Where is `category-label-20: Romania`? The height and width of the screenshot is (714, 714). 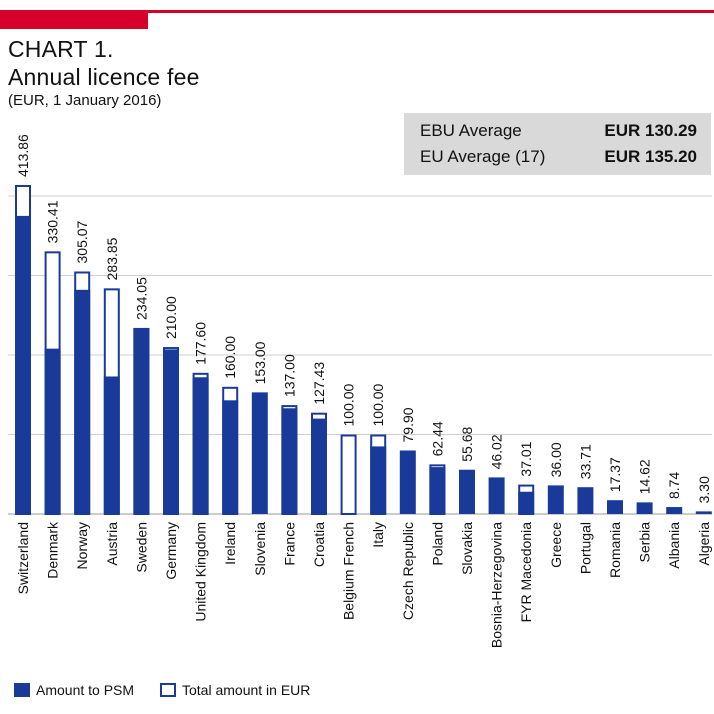
category-label-20: Romania is located at coordinates (615, 550).